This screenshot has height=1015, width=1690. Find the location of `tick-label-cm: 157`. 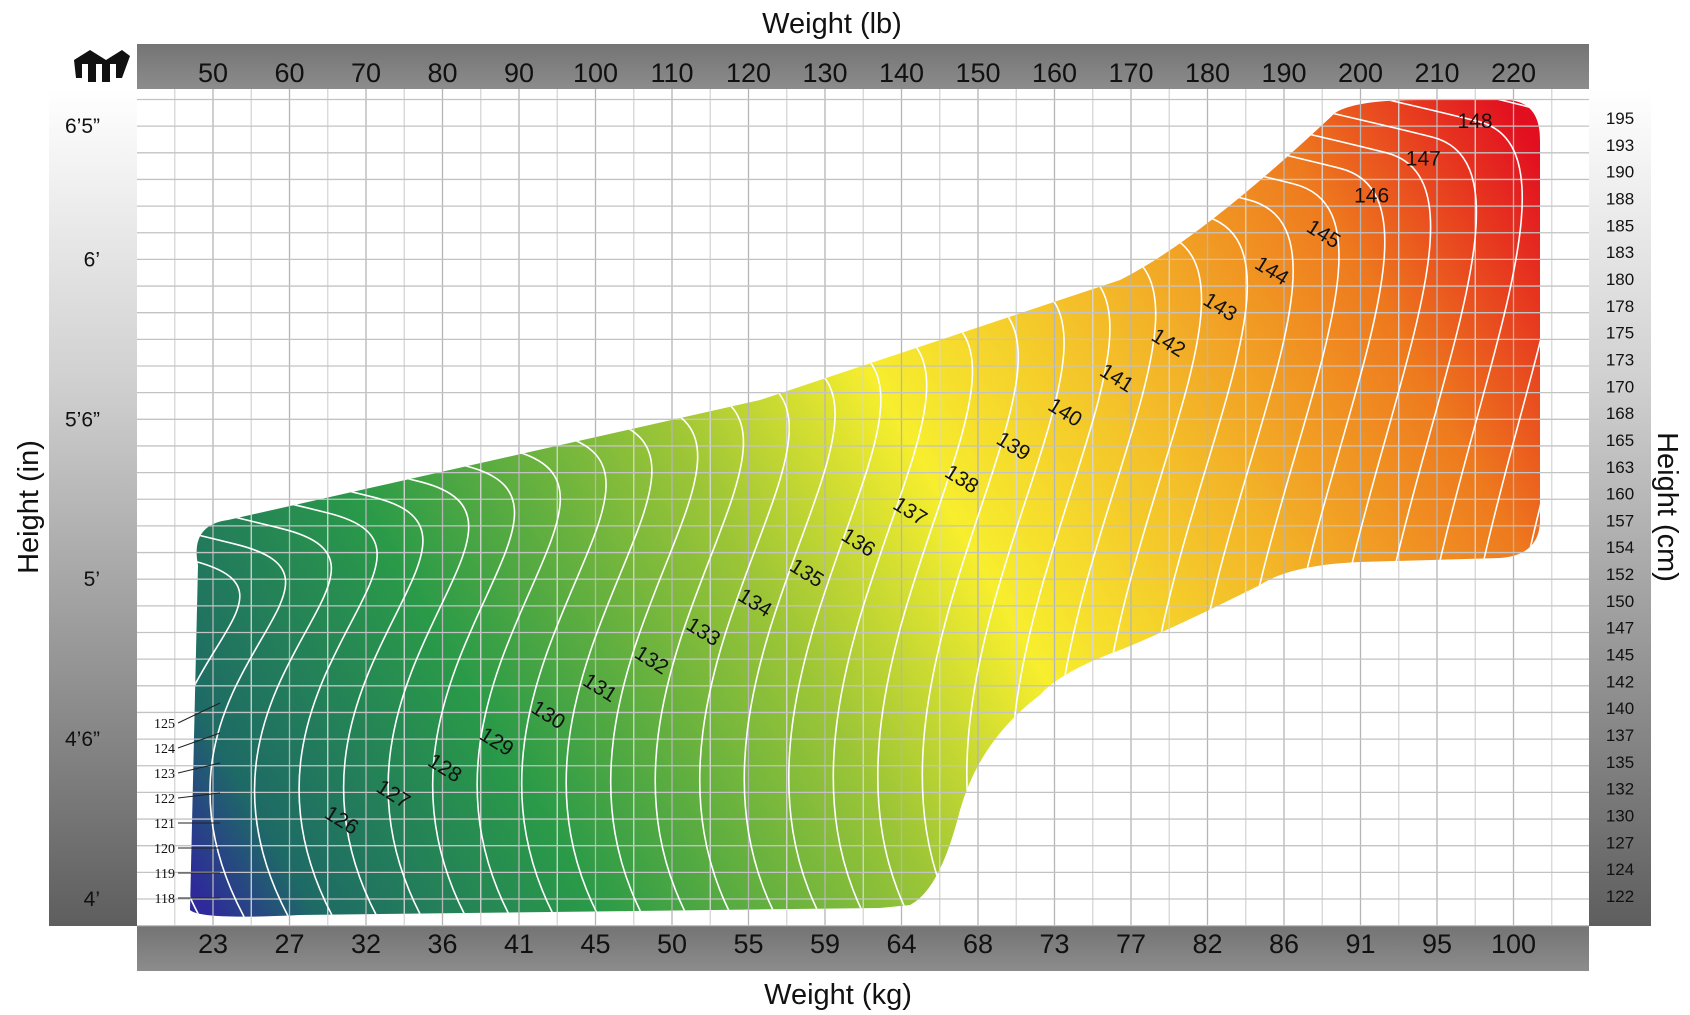

tick-label-cm: 157 is located at coordinates (1620, 520).